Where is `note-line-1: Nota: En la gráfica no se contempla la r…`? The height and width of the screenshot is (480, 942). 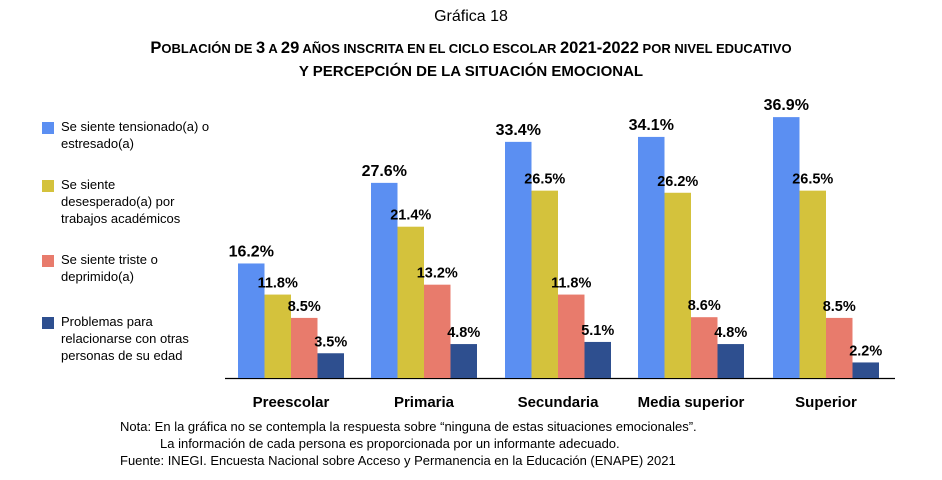 note-line-1: Nota: En la gráfica no se contempla la r… is located at coordinates (408, 426).